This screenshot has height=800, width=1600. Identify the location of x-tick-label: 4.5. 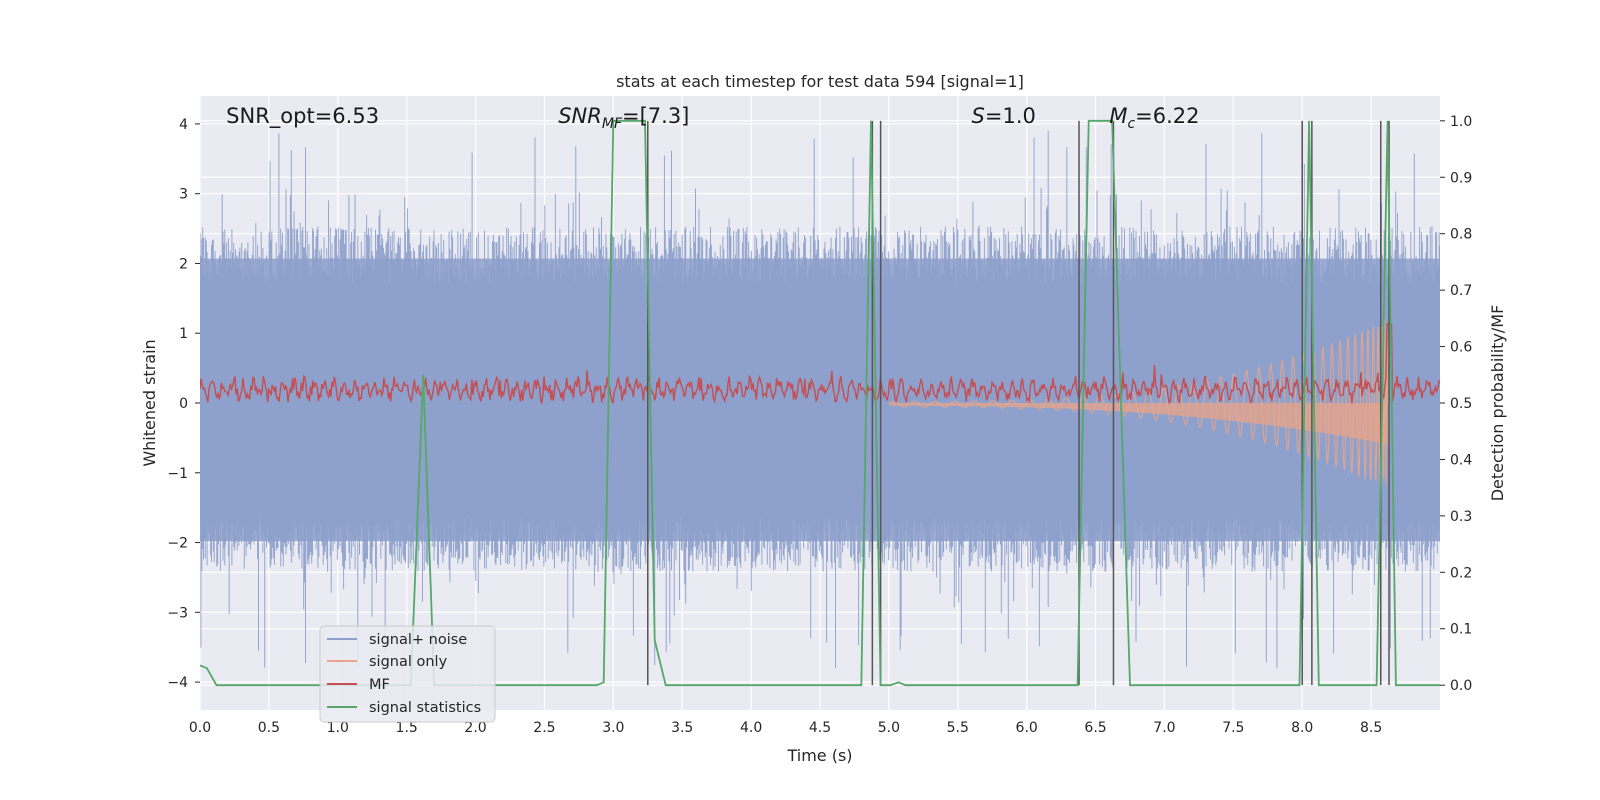
(820, 728).